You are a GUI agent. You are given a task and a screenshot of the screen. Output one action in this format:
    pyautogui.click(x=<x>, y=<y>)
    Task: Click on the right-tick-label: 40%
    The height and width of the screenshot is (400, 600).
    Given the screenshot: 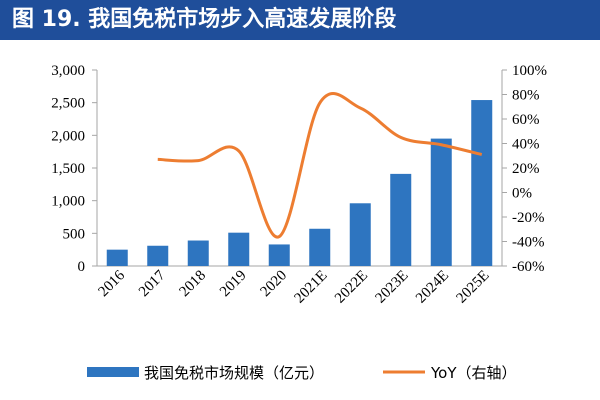 What is the action you would take?
    pyautogui.click(x=526, y=145)
    